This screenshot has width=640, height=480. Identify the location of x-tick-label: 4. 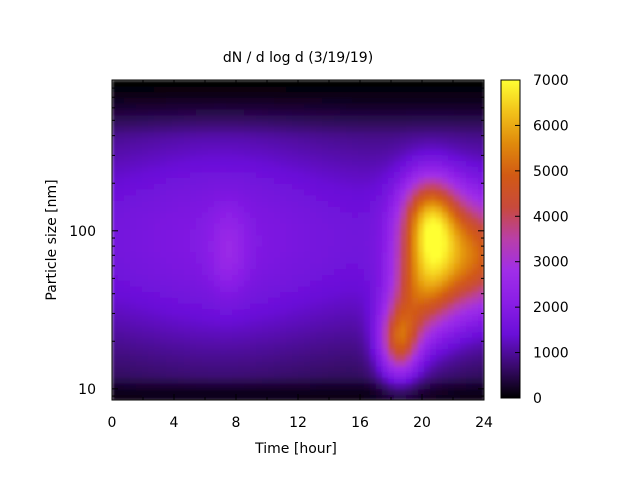
(174, 423).